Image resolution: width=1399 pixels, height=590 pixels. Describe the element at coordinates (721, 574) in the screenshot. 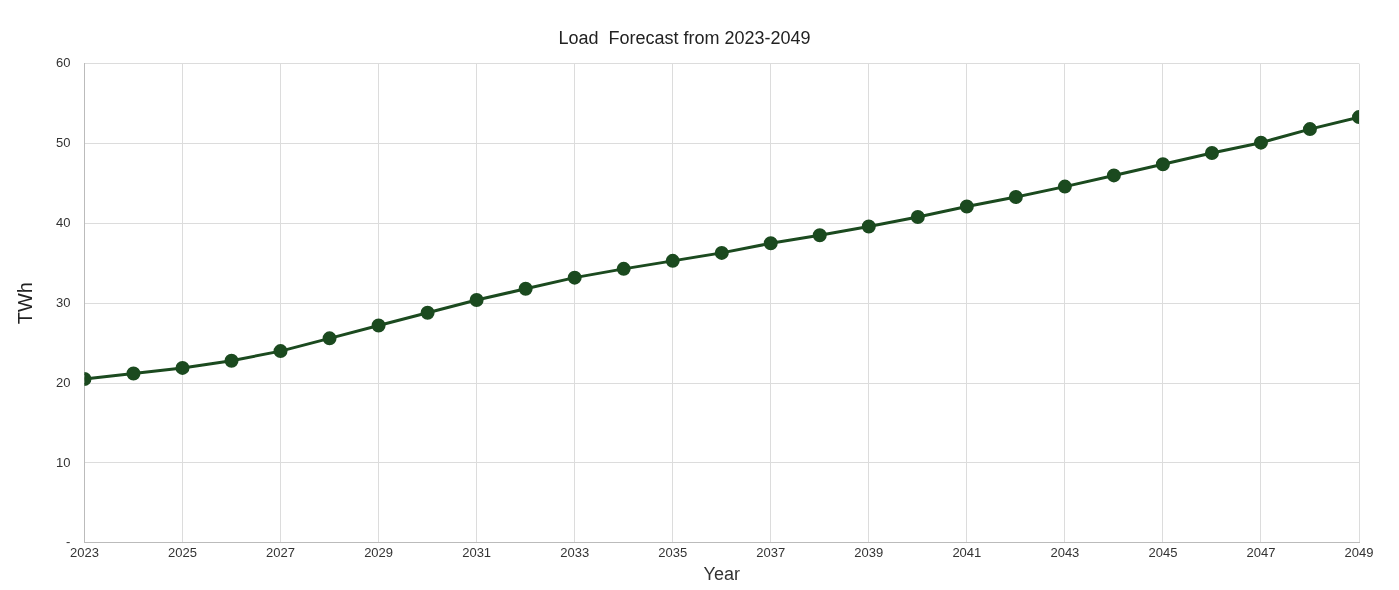

I see `x-axis-title: Year` at that location.